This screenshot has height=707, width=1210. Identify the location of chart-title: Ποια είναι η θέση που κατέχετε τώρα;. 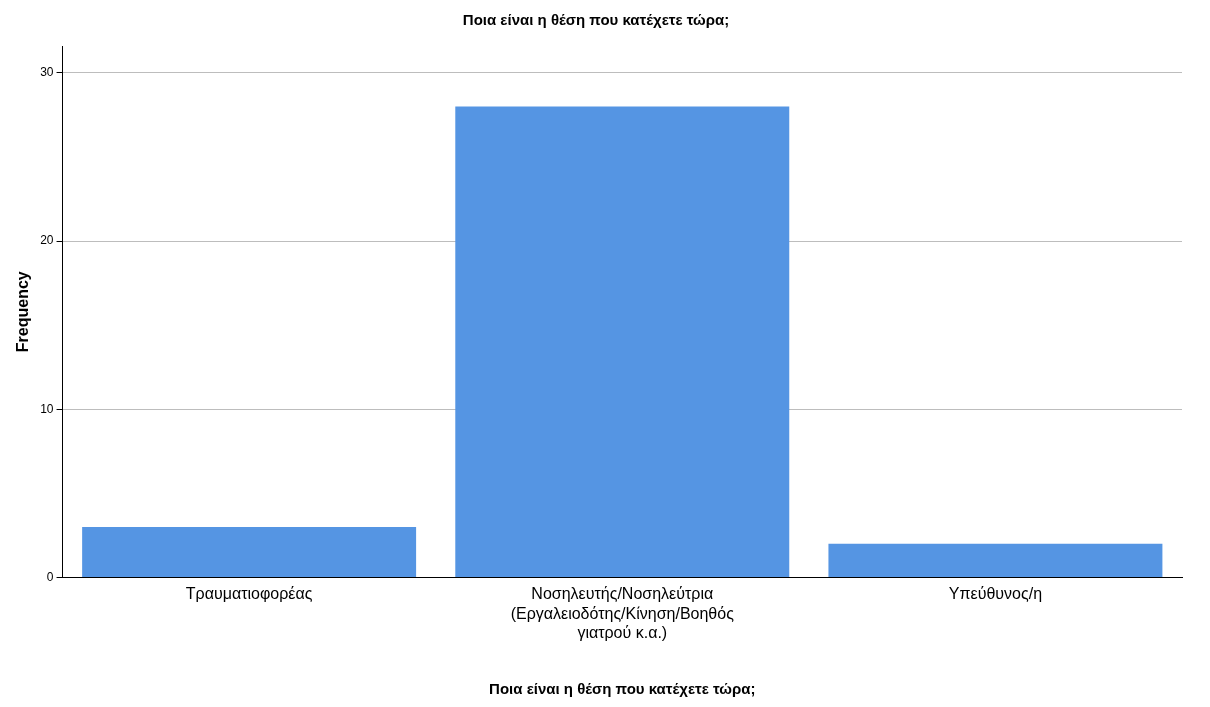
(596, 20).